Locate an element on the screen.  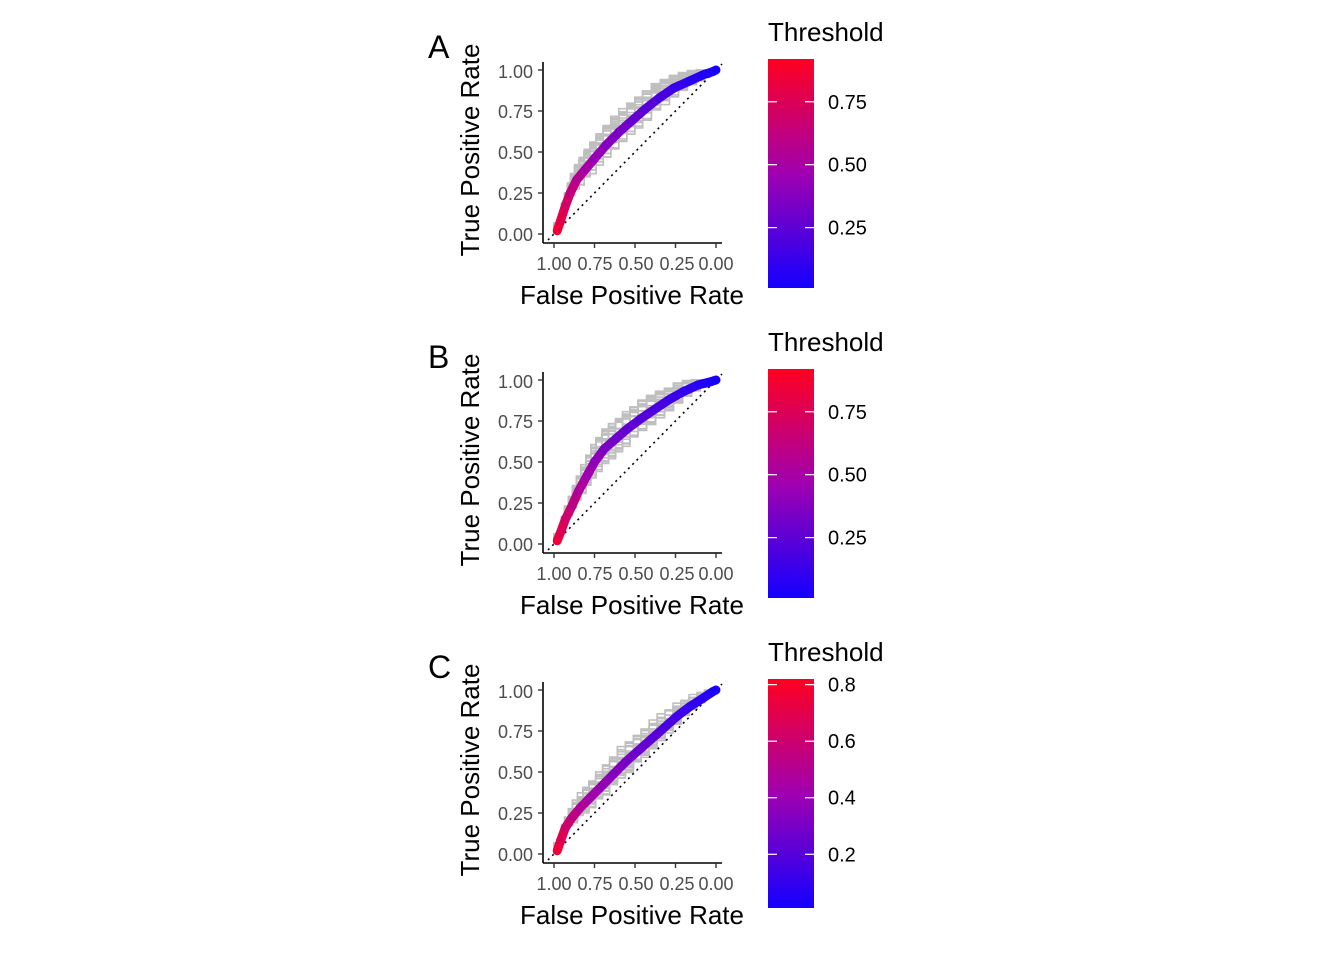
colorbar-tick-label: 0.2 is located at coordinates (842, 855).